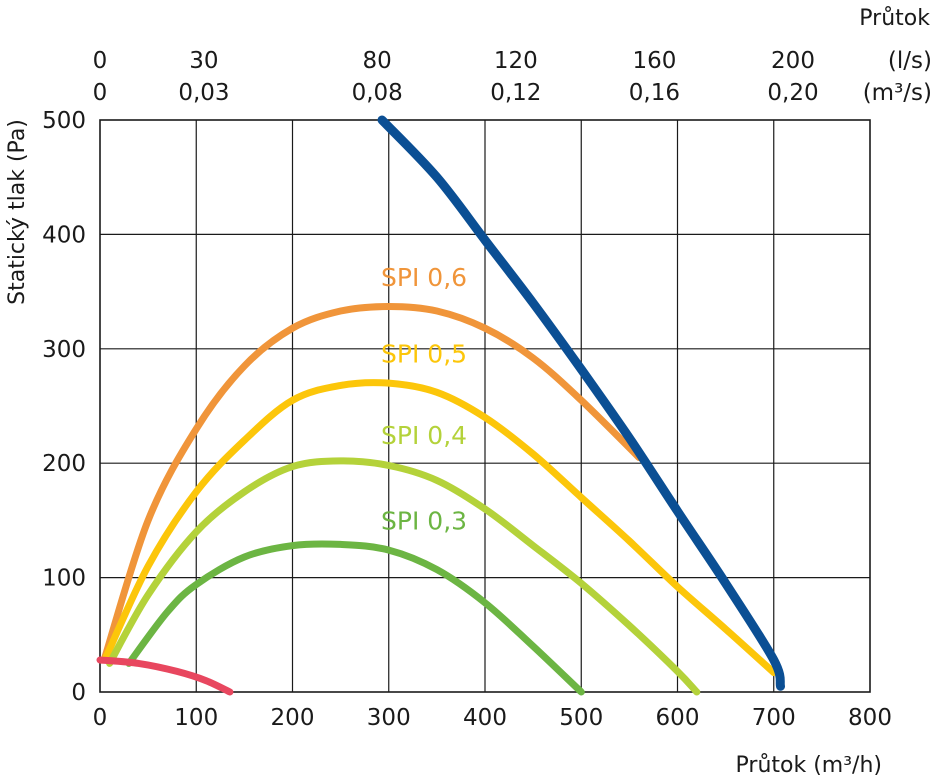 This screenshot has height=783, width=938. I want to click on top-ls-tick-label: 80, so click(377, 61).